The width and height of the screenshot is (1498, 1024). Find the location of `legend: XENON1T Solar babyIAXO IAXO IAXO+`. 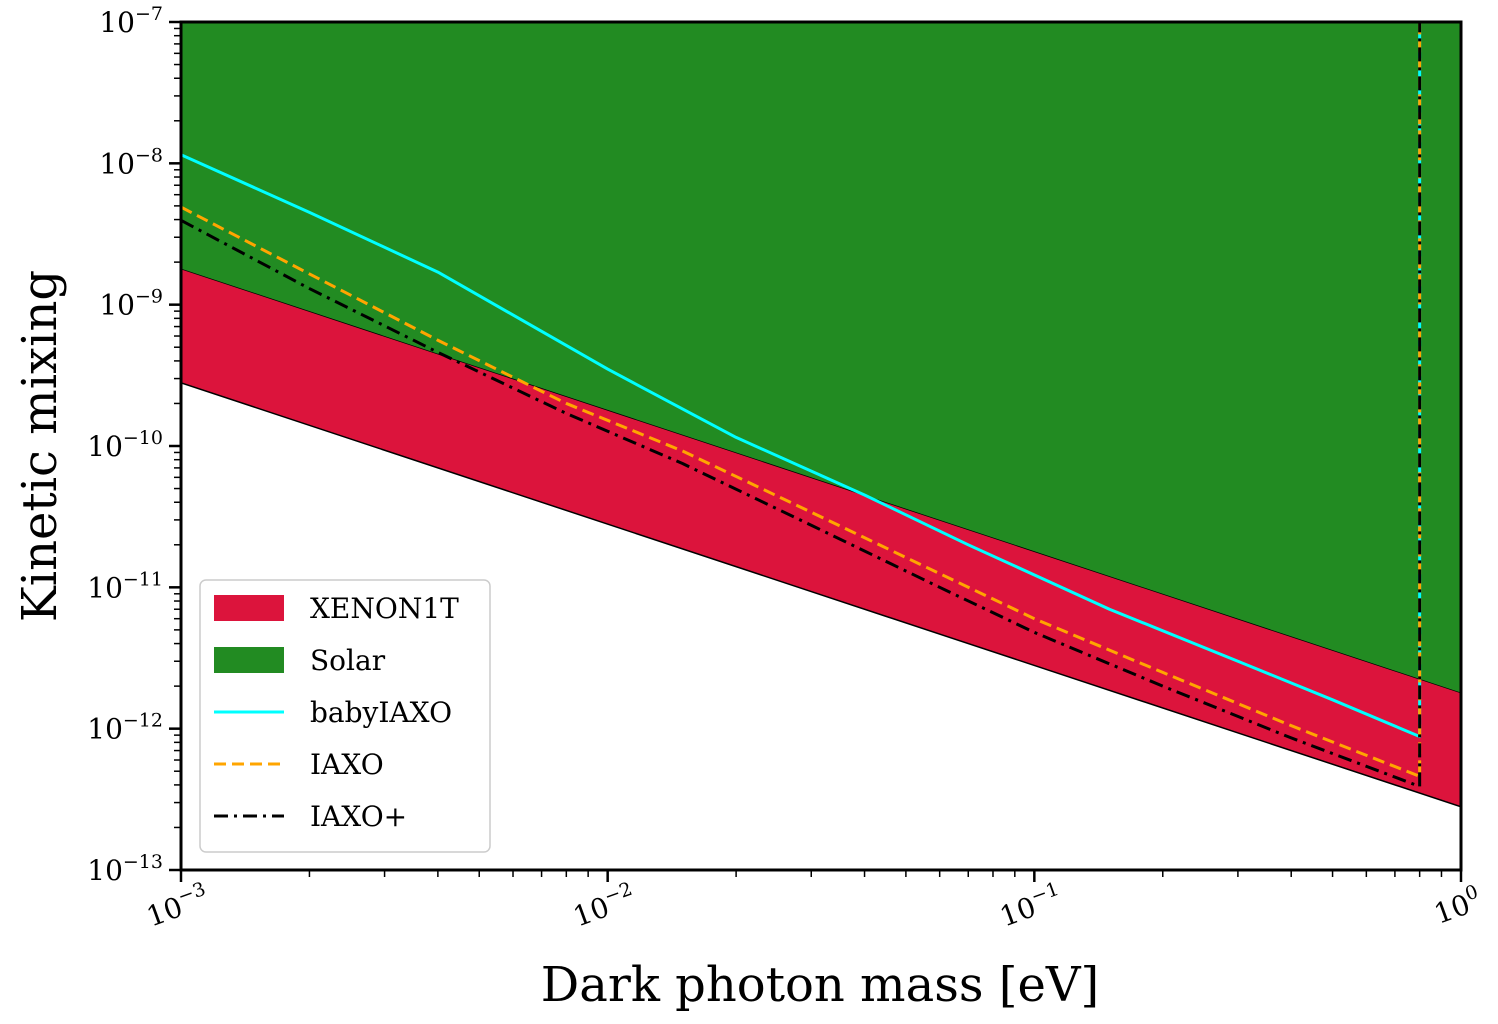

legend: XENON1T Solar babyIAXO IAXO IAXO+ is located at coordinates (345, 716).